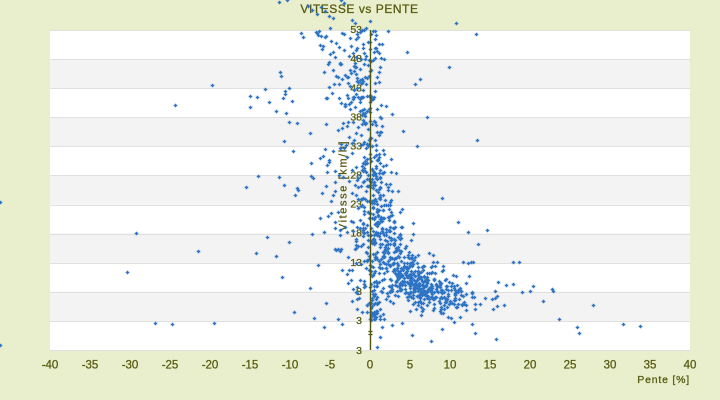 This screenshot has height=400, width=720. Describe the element at coordinates (610, 365) in the screenshot. I see `svg-text: 30` at that location.